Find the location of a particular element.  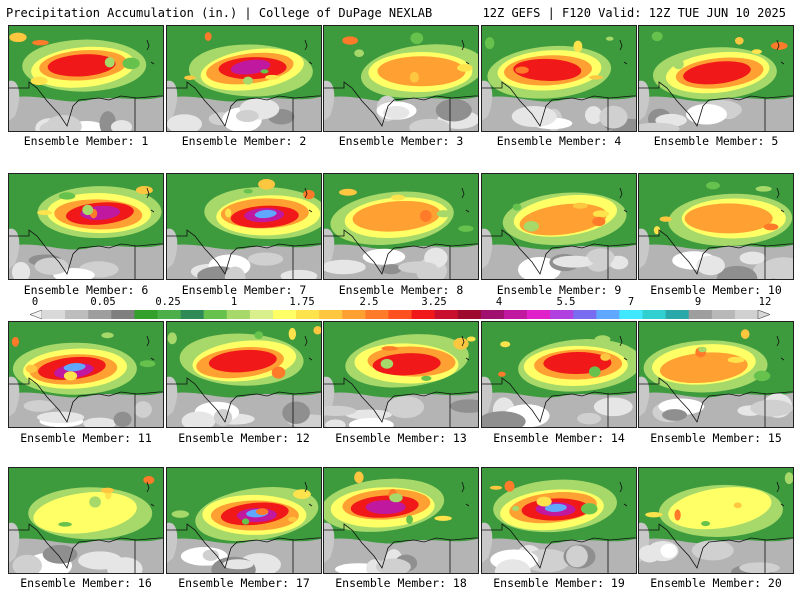

ensemble-member-label: Ensemble Member: 6 is located at coordinates (86, 290).